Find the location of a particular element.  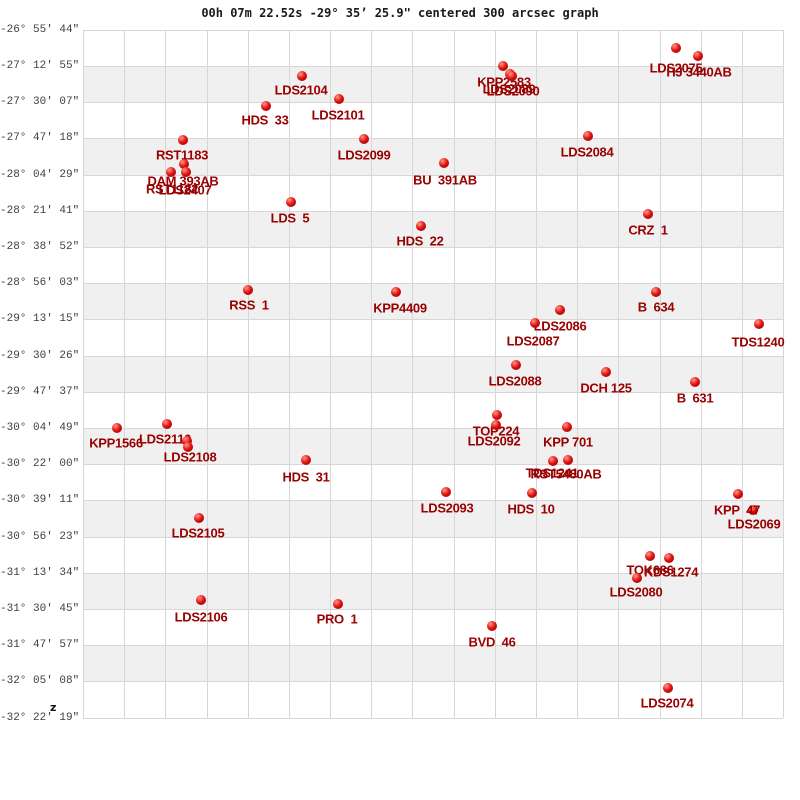

star-label-kpp1566: KPP1566 is located at coordinates (116, 443).